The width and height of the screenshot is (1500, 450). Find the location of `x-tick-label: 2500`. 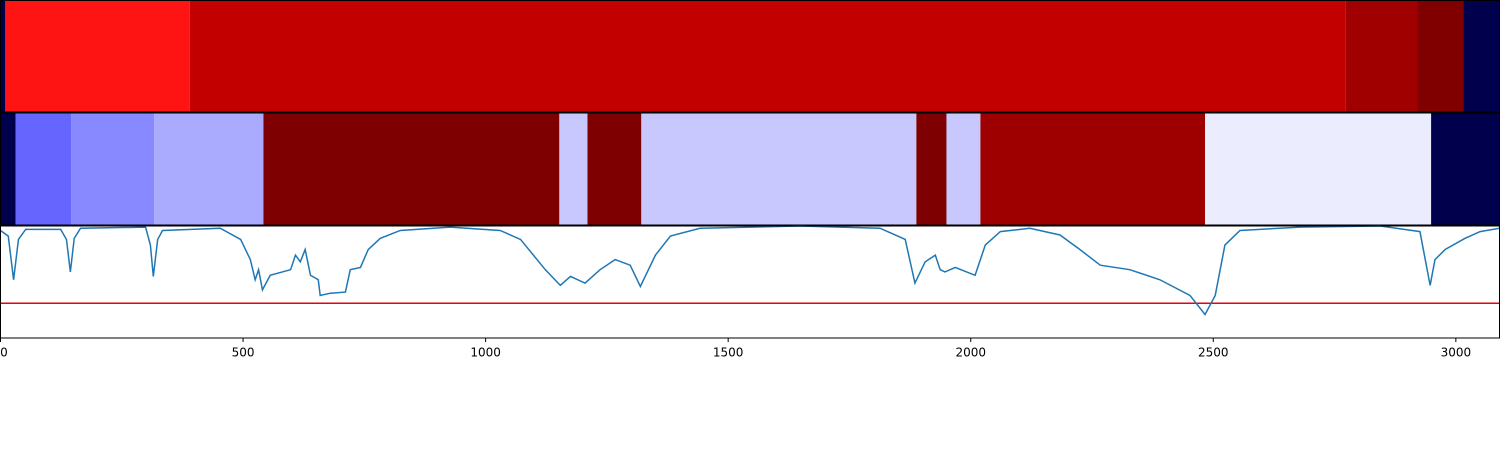

x-tick-label: 2500 is located at coordinates (1213, 353).